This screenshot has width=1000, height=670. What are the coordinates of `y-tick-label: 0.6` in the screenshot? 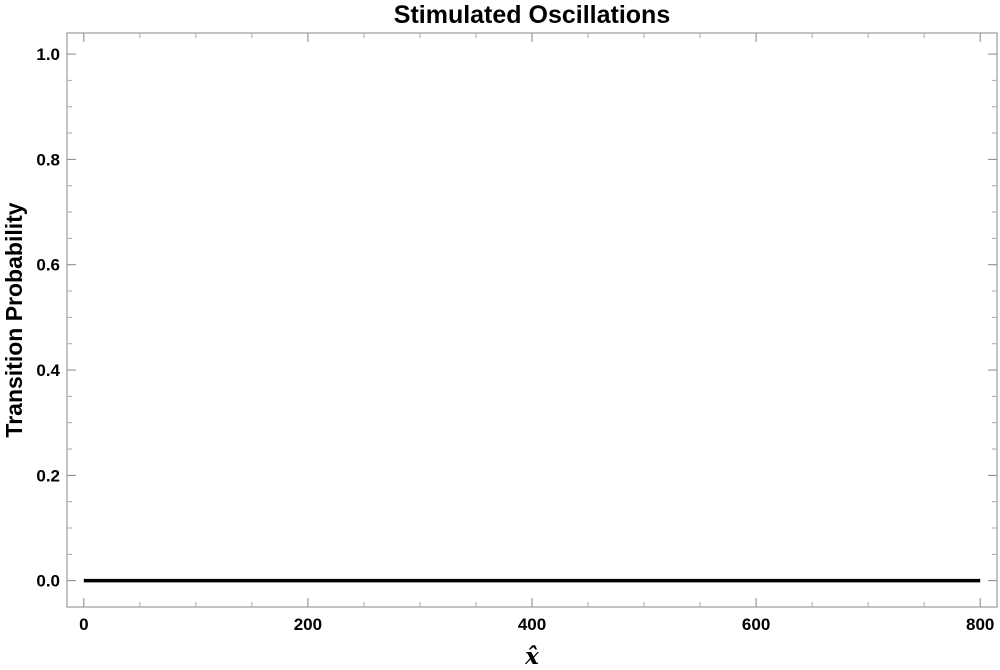 It's located at (48, 265).